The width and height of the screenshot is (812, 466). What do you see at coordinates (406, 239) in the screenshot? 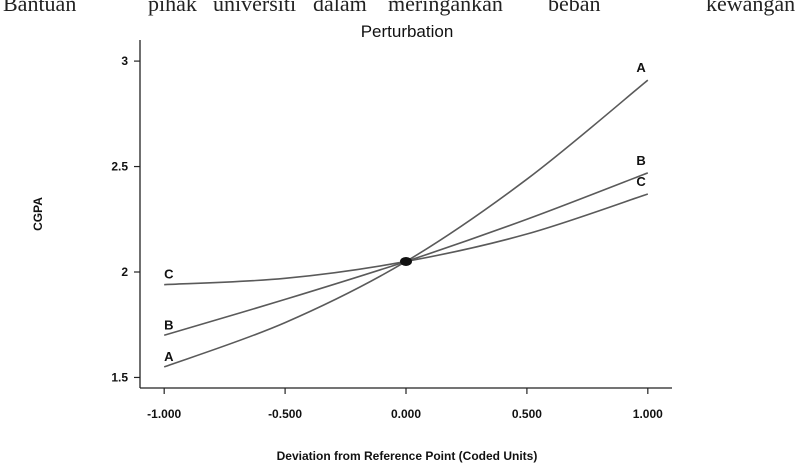
I see `series-line-c` at bounding box center [406, 239].